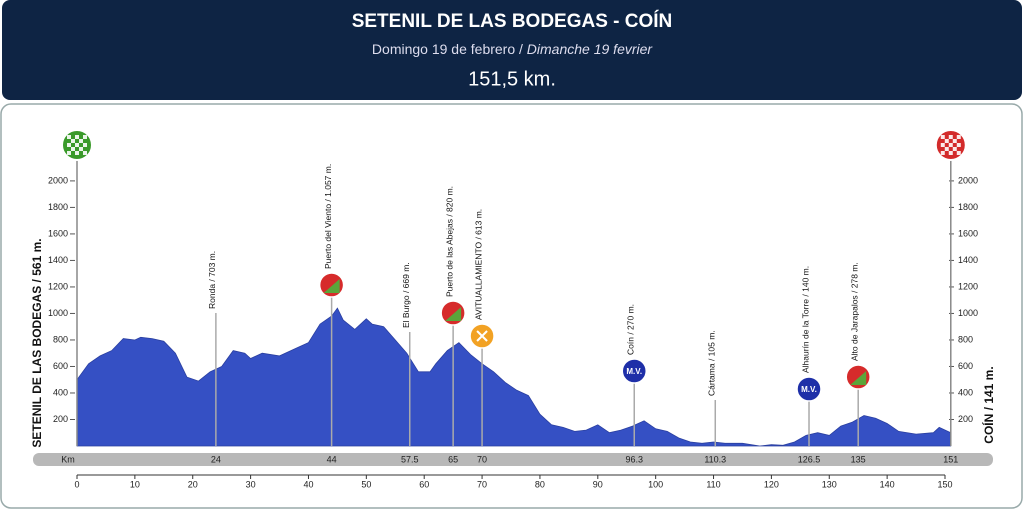 The image size is (1024, 517). What do you see at coordinates (308, 484) in the screenshot?
I see `x-tick-label: 40` at bounding box center [308, 484].